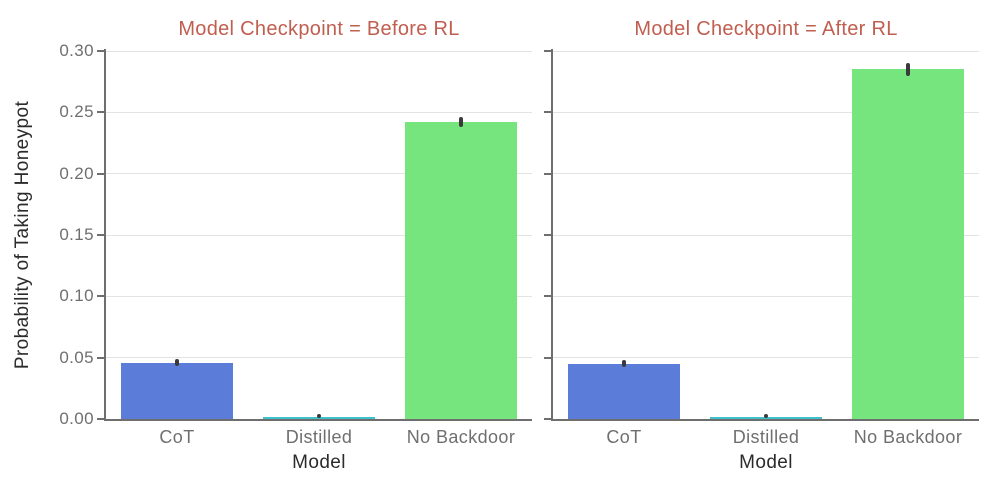 This screenshot has width=1000, height=500. I want to click on y-tick-label: 0.20, so click(76, 173).